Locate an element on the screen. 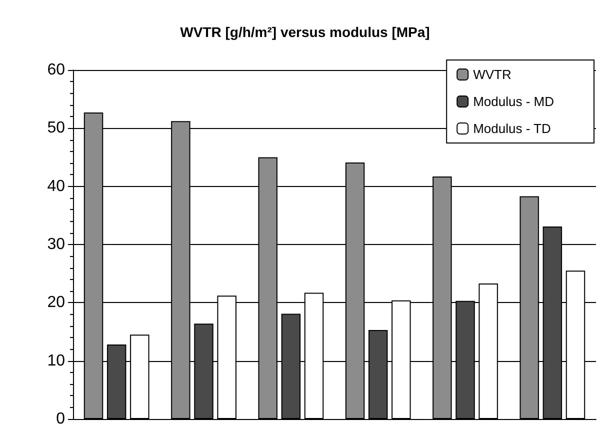  y-tick-label: 40 is located at coordinates (56, 186).